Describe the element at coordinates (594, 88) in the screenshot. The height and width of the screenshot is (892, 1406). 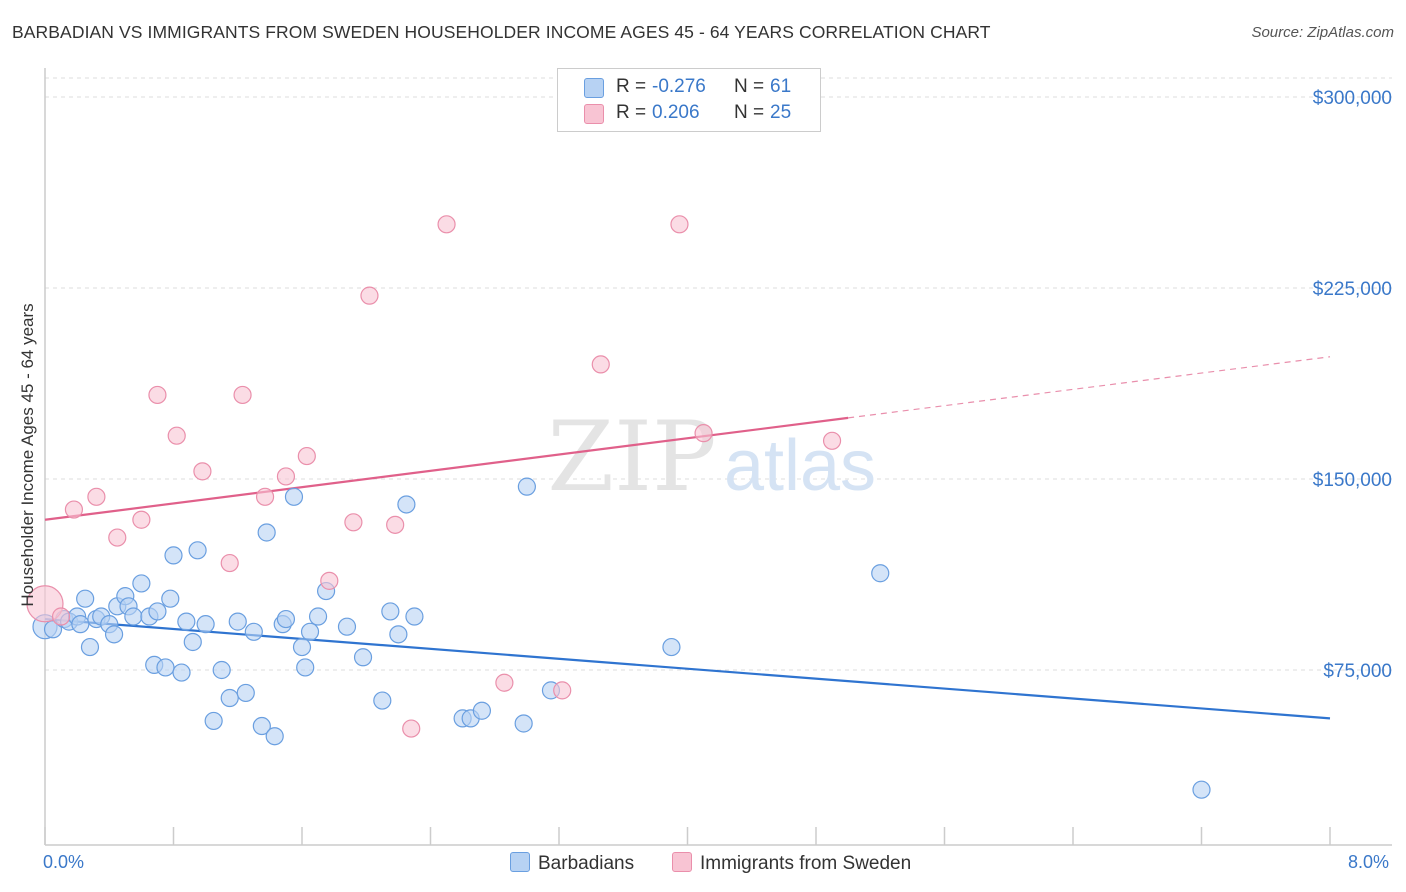
I see `legend-swatch-blue` at that location.